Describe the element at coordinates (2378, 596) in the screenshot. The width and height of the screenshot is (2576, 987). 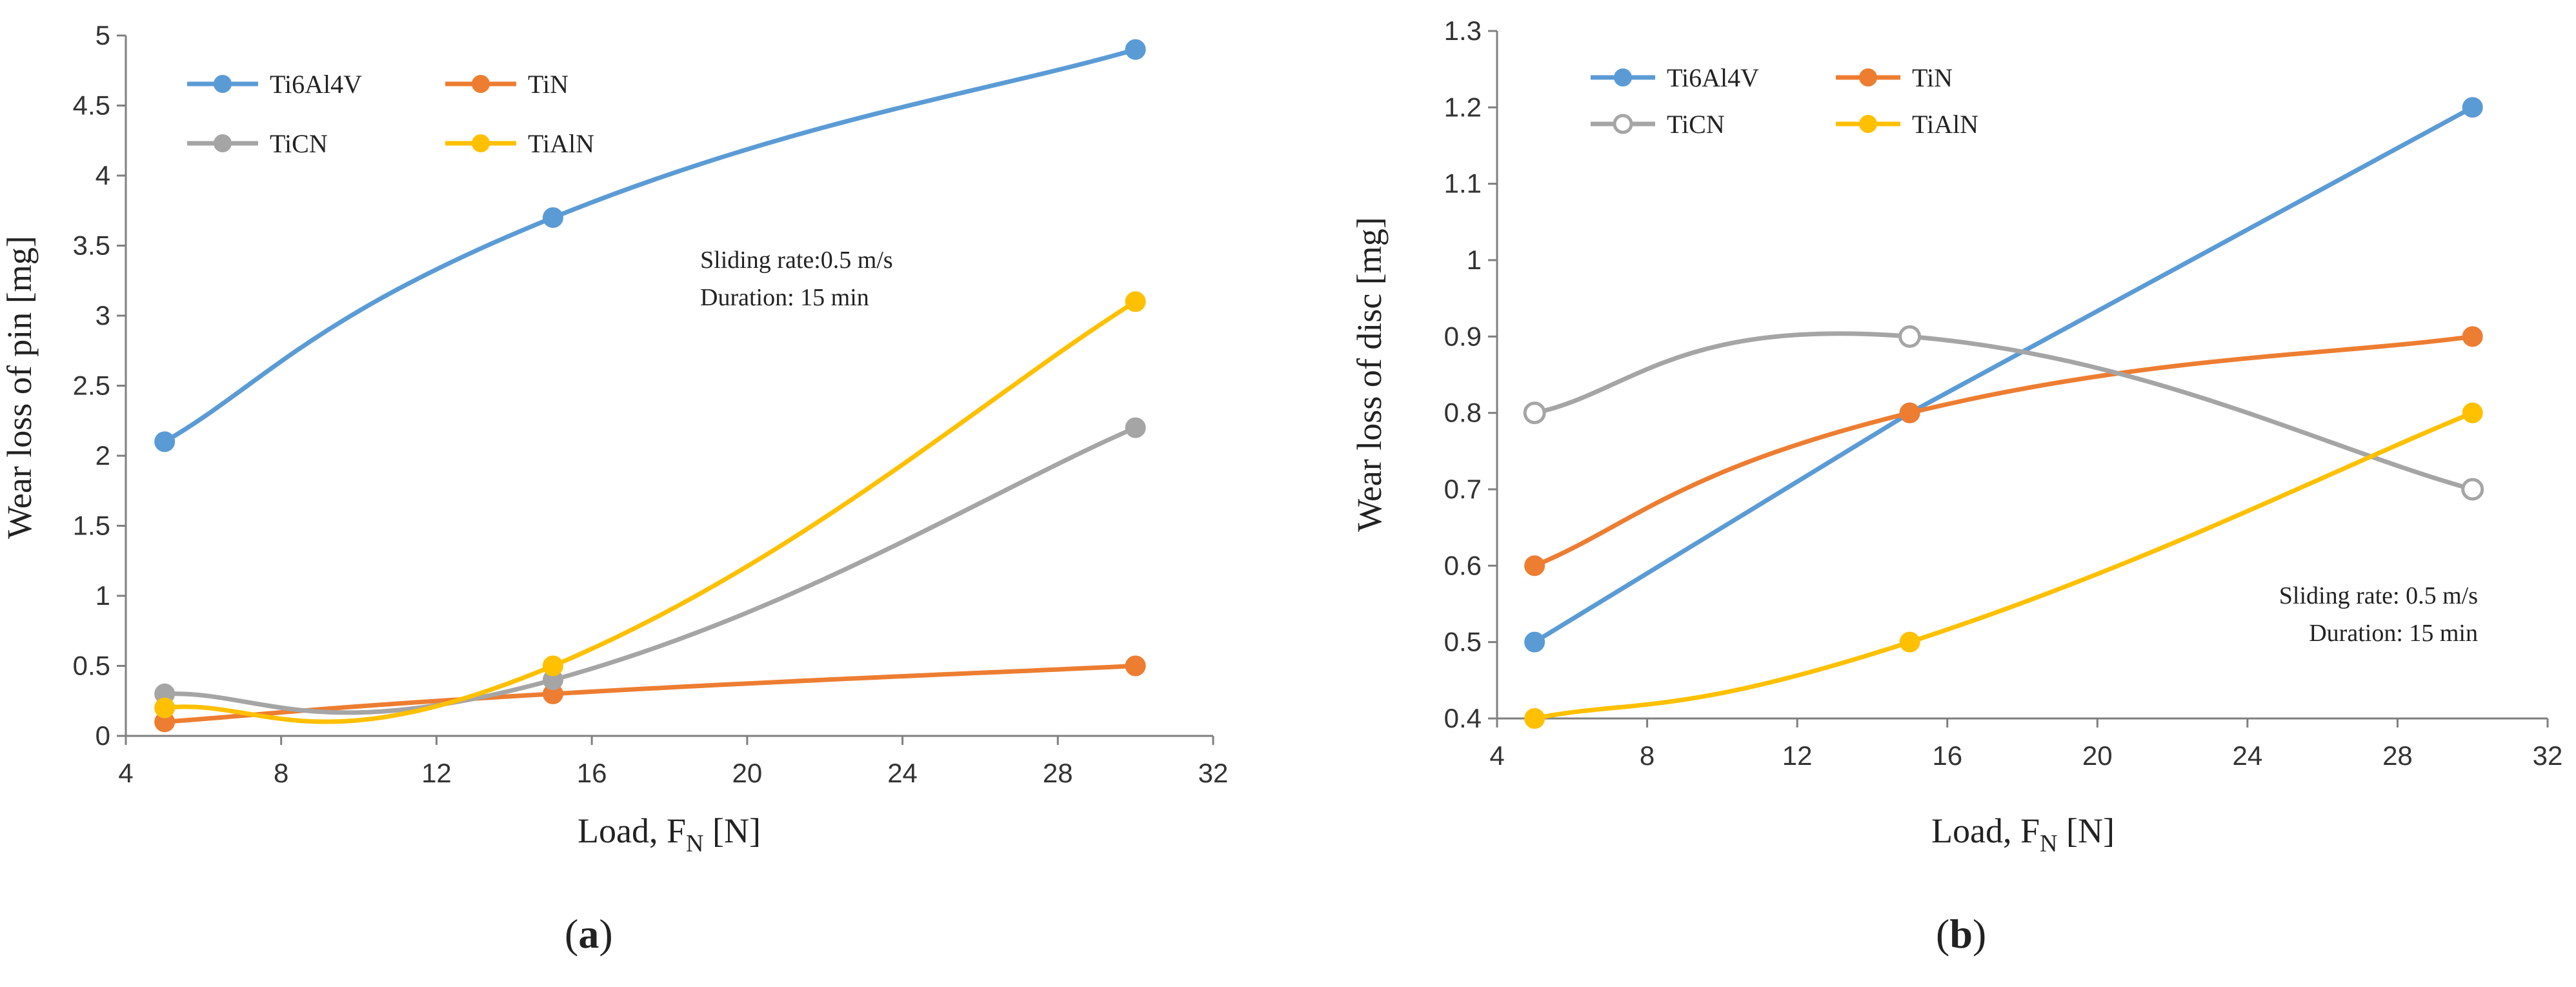
I see `annotation-text: Sliding rate: 0.5 m/s` at that location.